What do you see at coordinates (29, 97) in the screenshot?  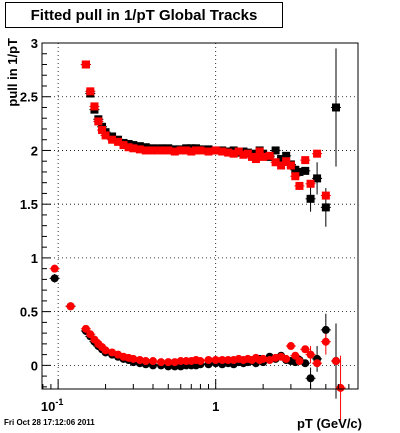 I see `y-tick-label: 2.5` at bounding box center [29, 97].